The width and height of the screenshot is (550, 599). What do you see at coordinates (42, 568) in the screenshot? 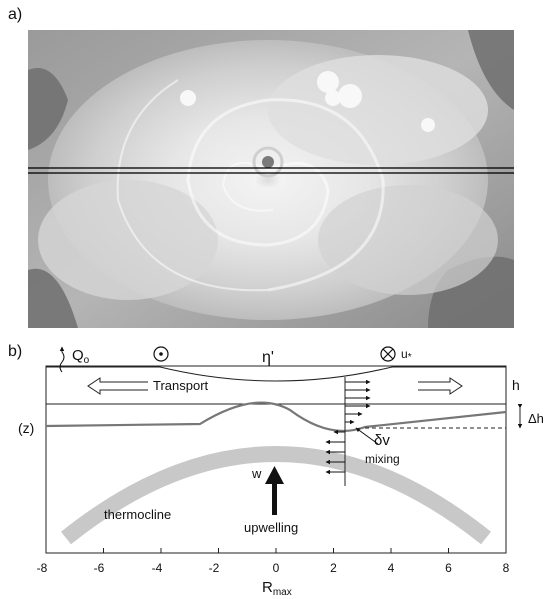
I see `x-tick-label: -8` at bounding box center [42, 568].